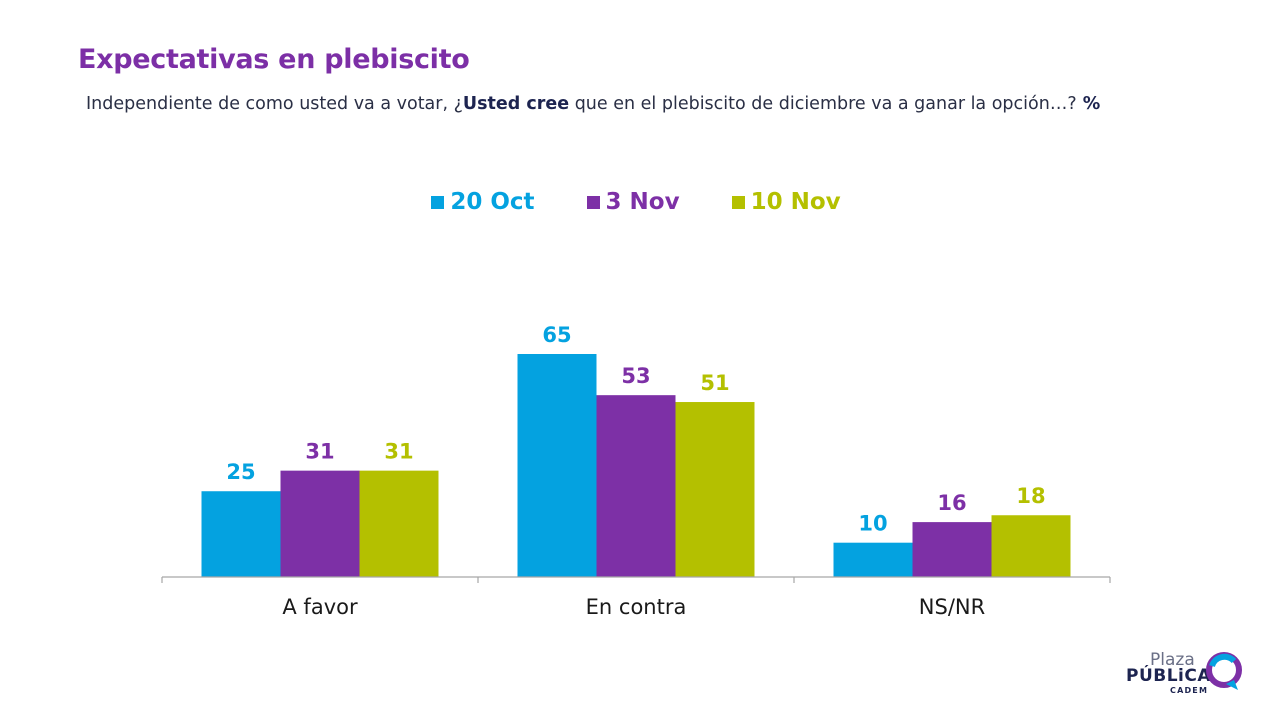 This screenshot has height=714, width=1272. I want to click on question-unit: %, so click(1088, 104).